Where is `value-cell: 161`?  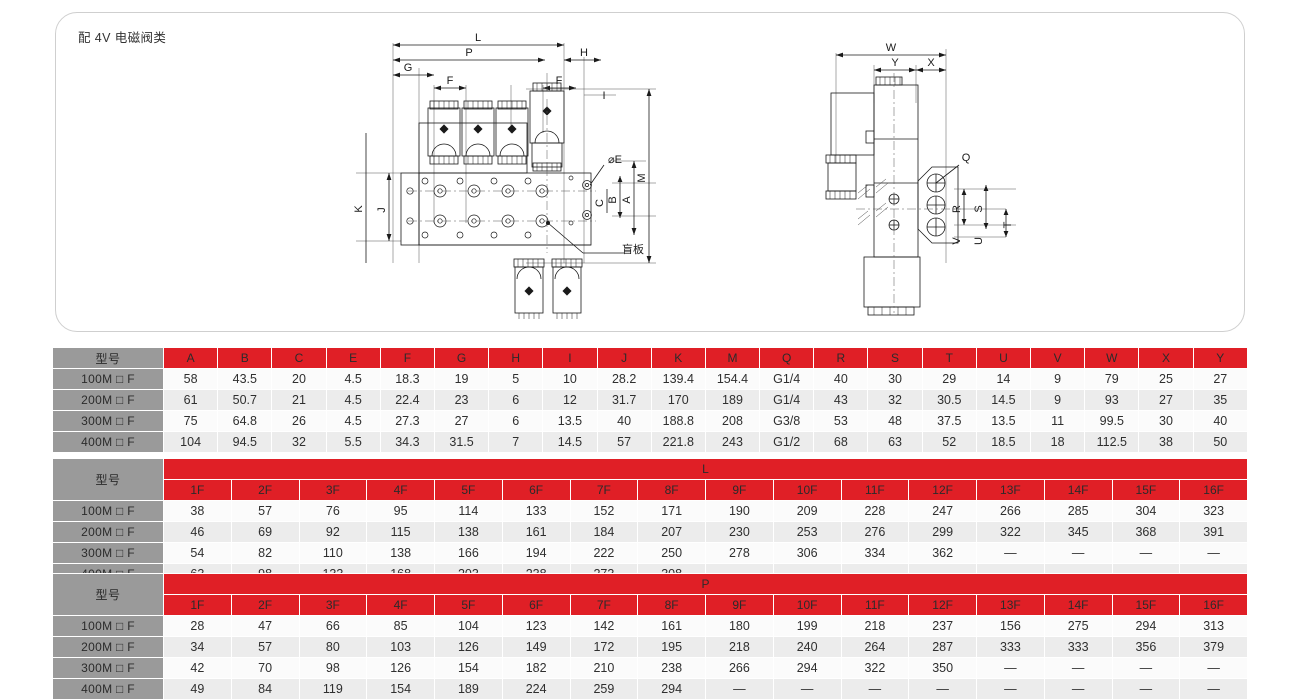
value-cell: 161 is located at coordinates (671, 626).